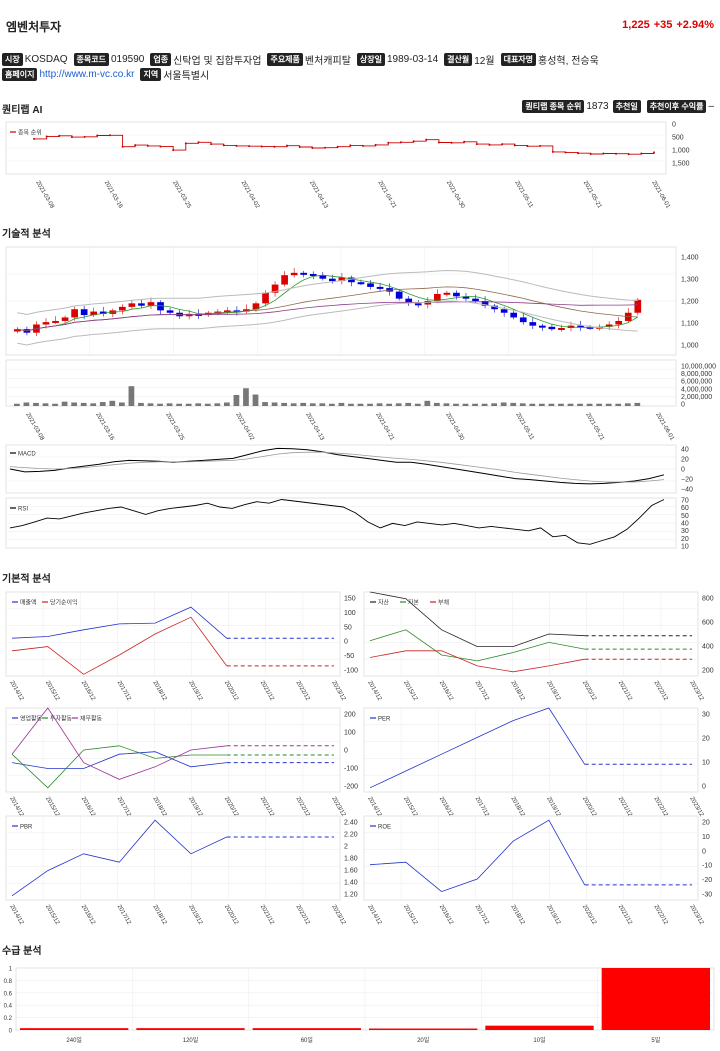 The height and width of the screenshot is (1051, 720). Describe the element at coordinates (664, 427) in the screenshot. I see `volume-x-tick: 2021-06-01` at that location.